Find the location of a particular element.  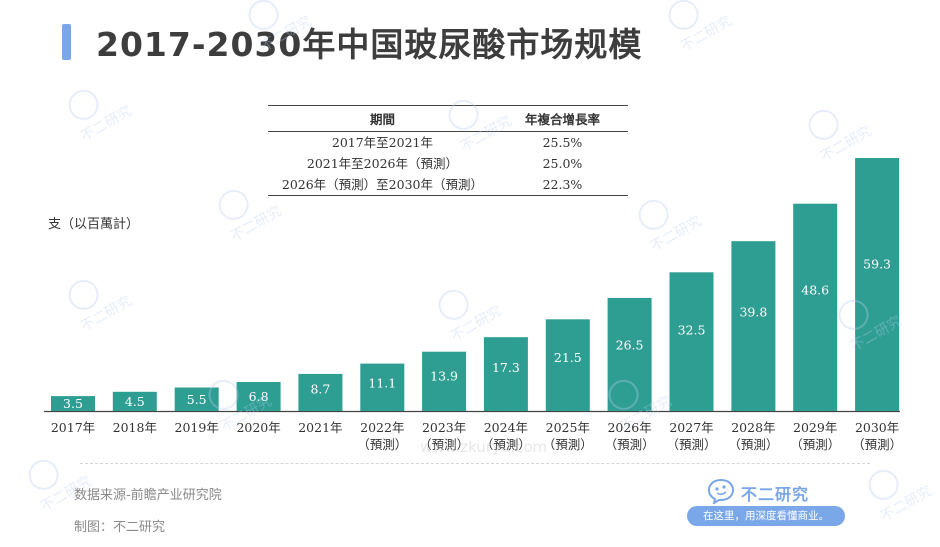

brand-logo: 不二研究 在这里，用深度看懂商业。 is located at coordinates (766, 504).